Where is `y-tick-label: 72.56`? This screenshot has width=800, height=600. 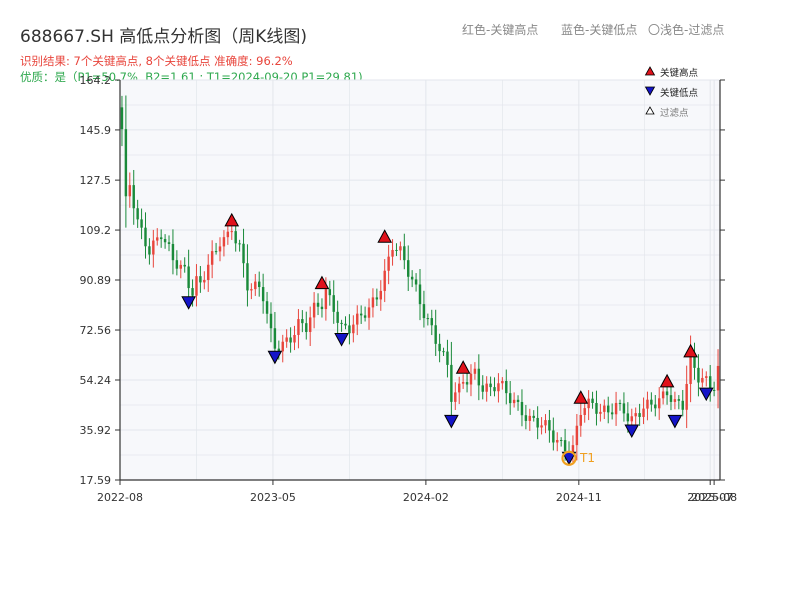
y-tick-label: 72.56 is located at coordinates (96, 330).